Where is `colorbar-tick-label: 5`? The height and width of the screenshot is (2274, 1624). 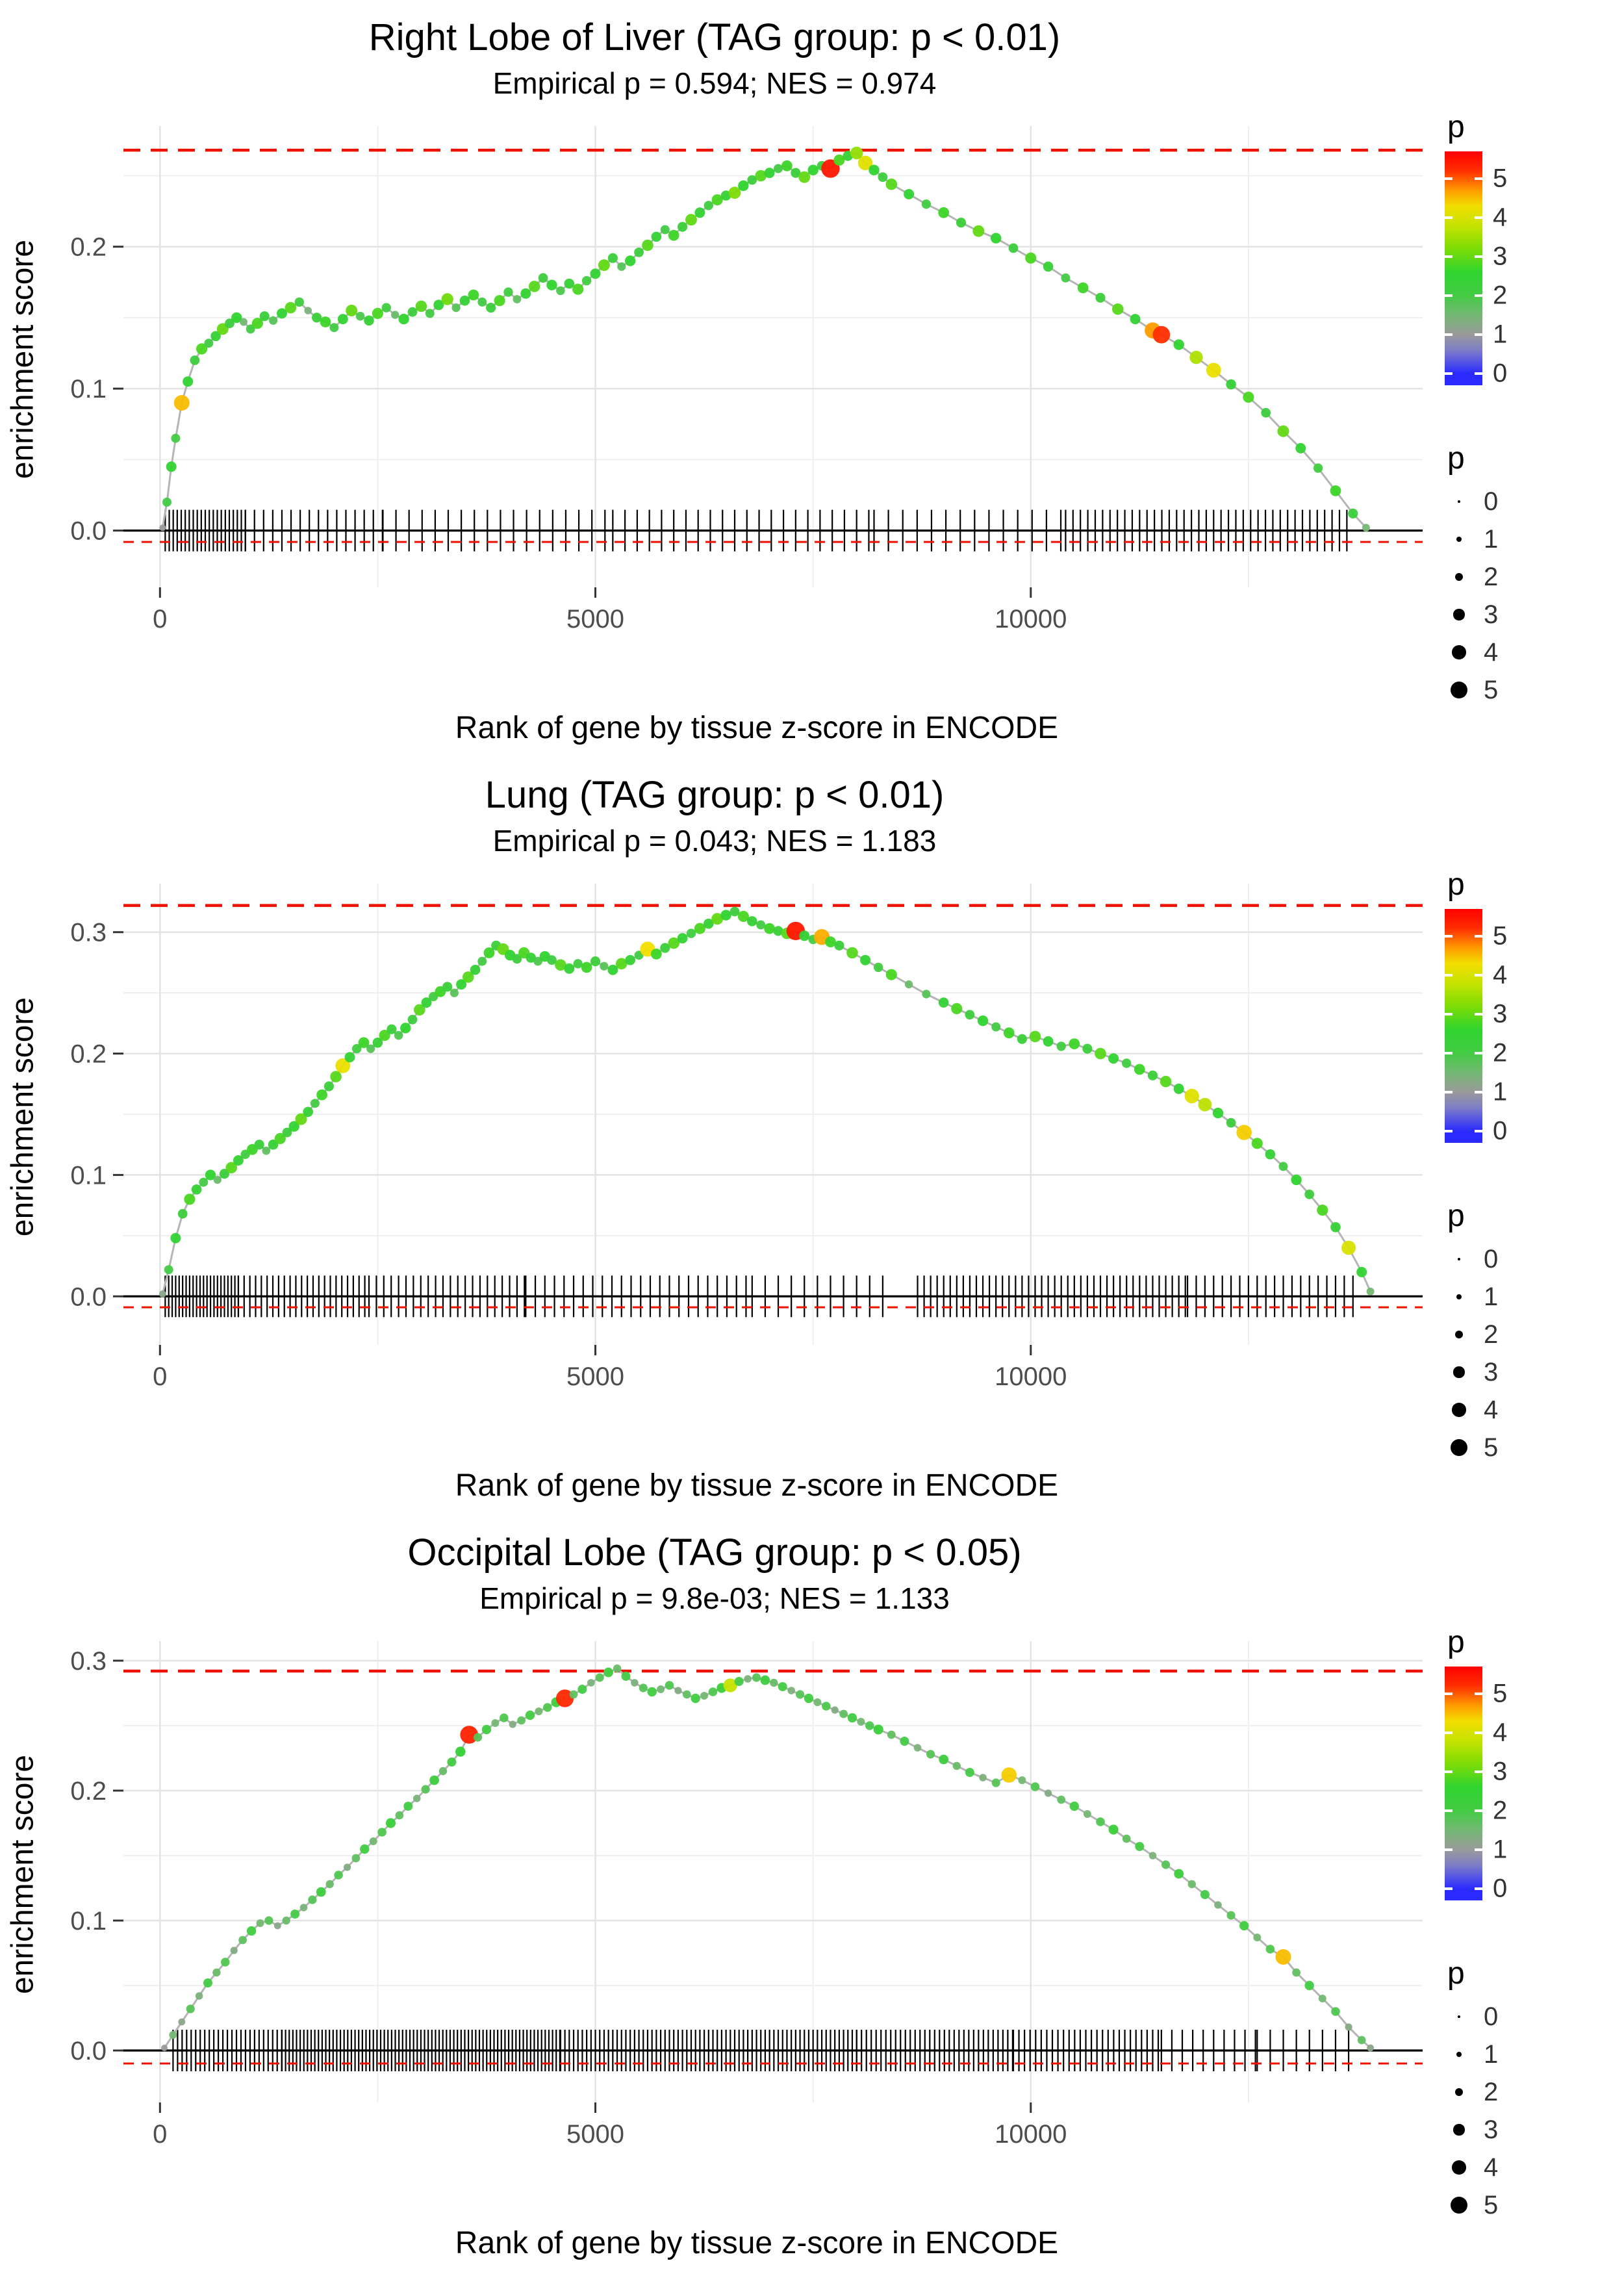 colorbar-tick-label: 5 is located at coordinates (1500, 178).